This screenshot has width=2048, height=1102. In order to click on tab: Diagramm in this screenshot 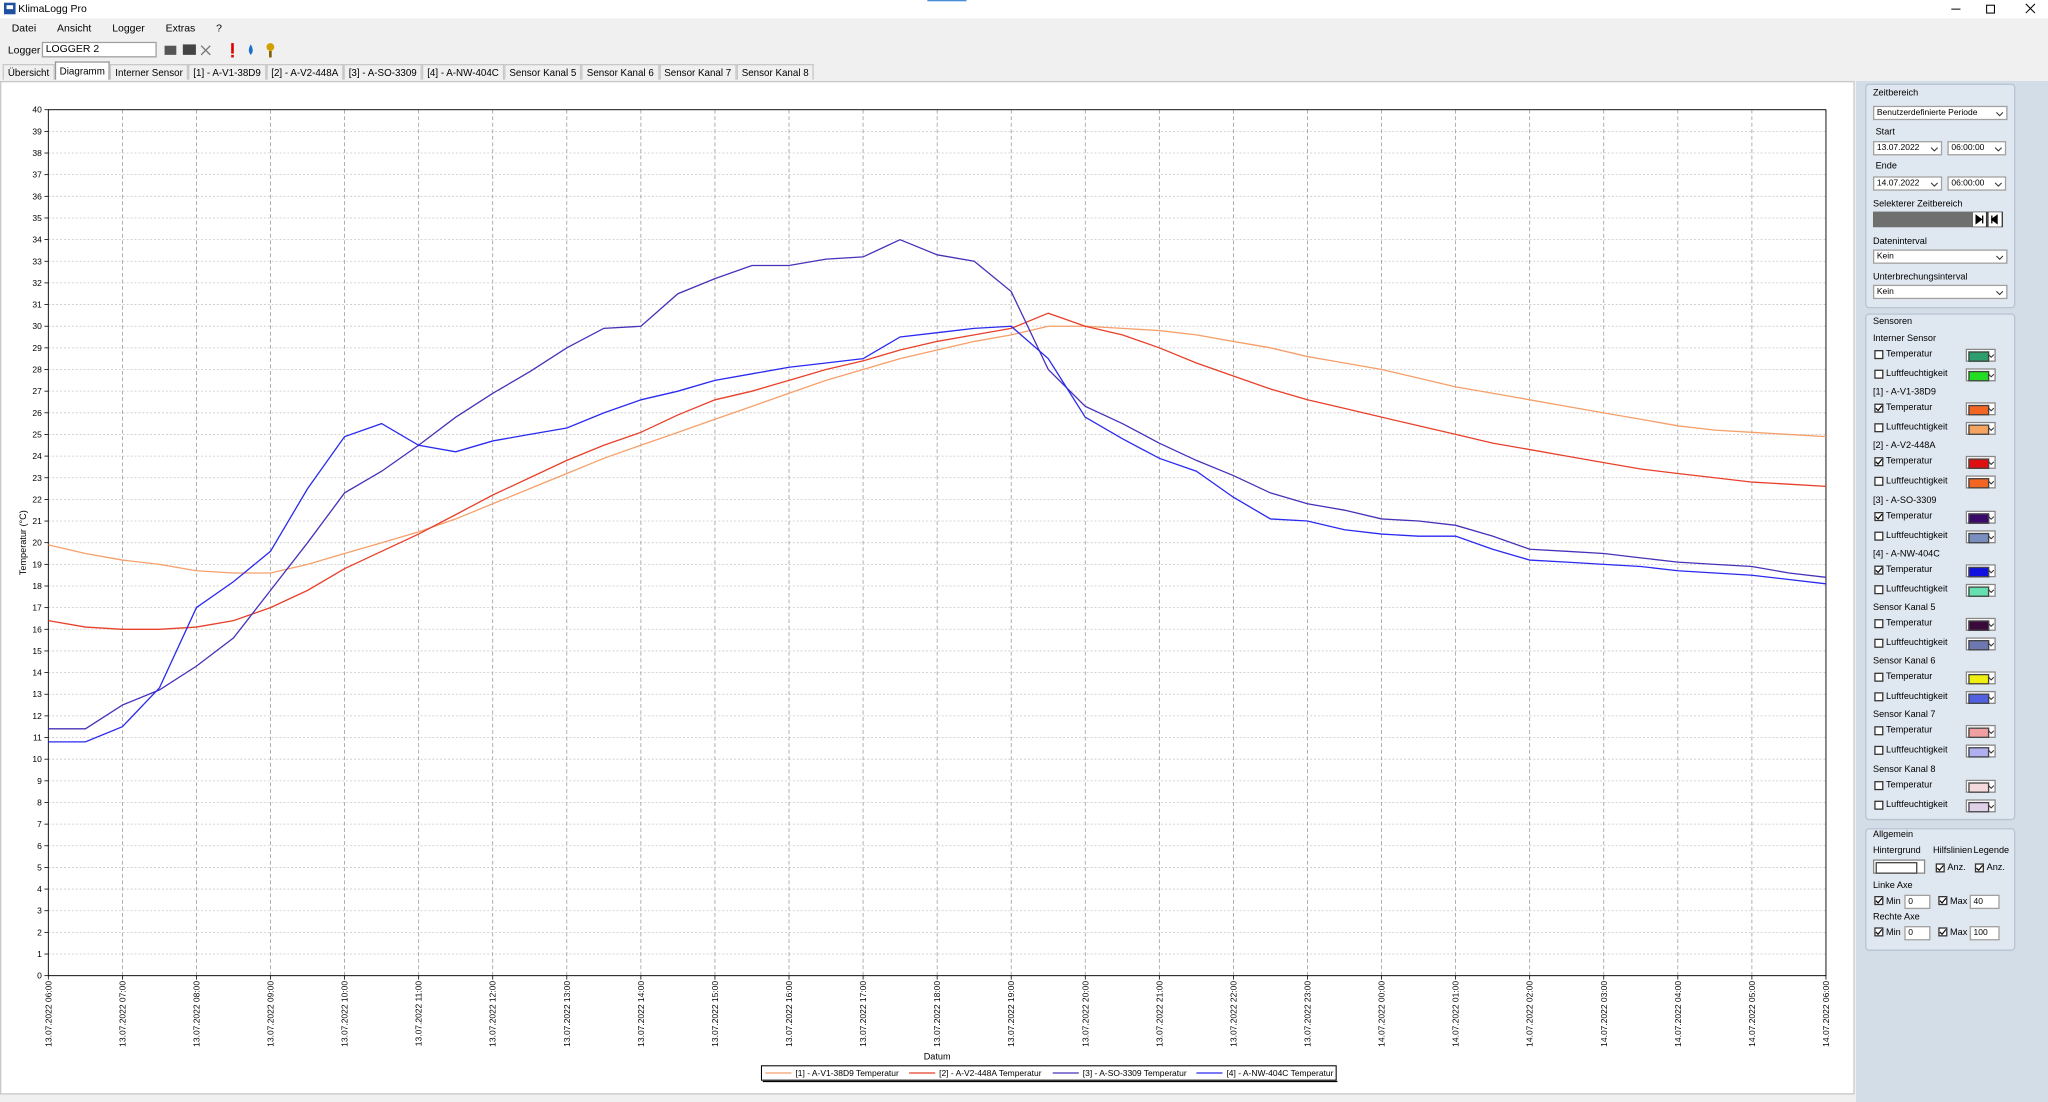, I will do `click(82, 70)`.